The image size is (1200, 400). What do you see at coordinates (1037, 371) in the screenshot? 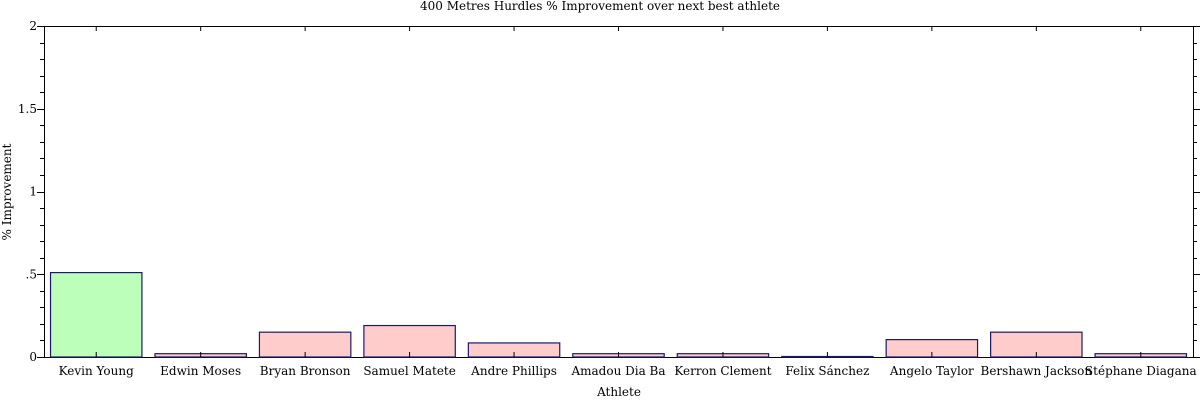
I see `x-tick-label: Bershawn Jackson` at bounding box center [1037, 371].